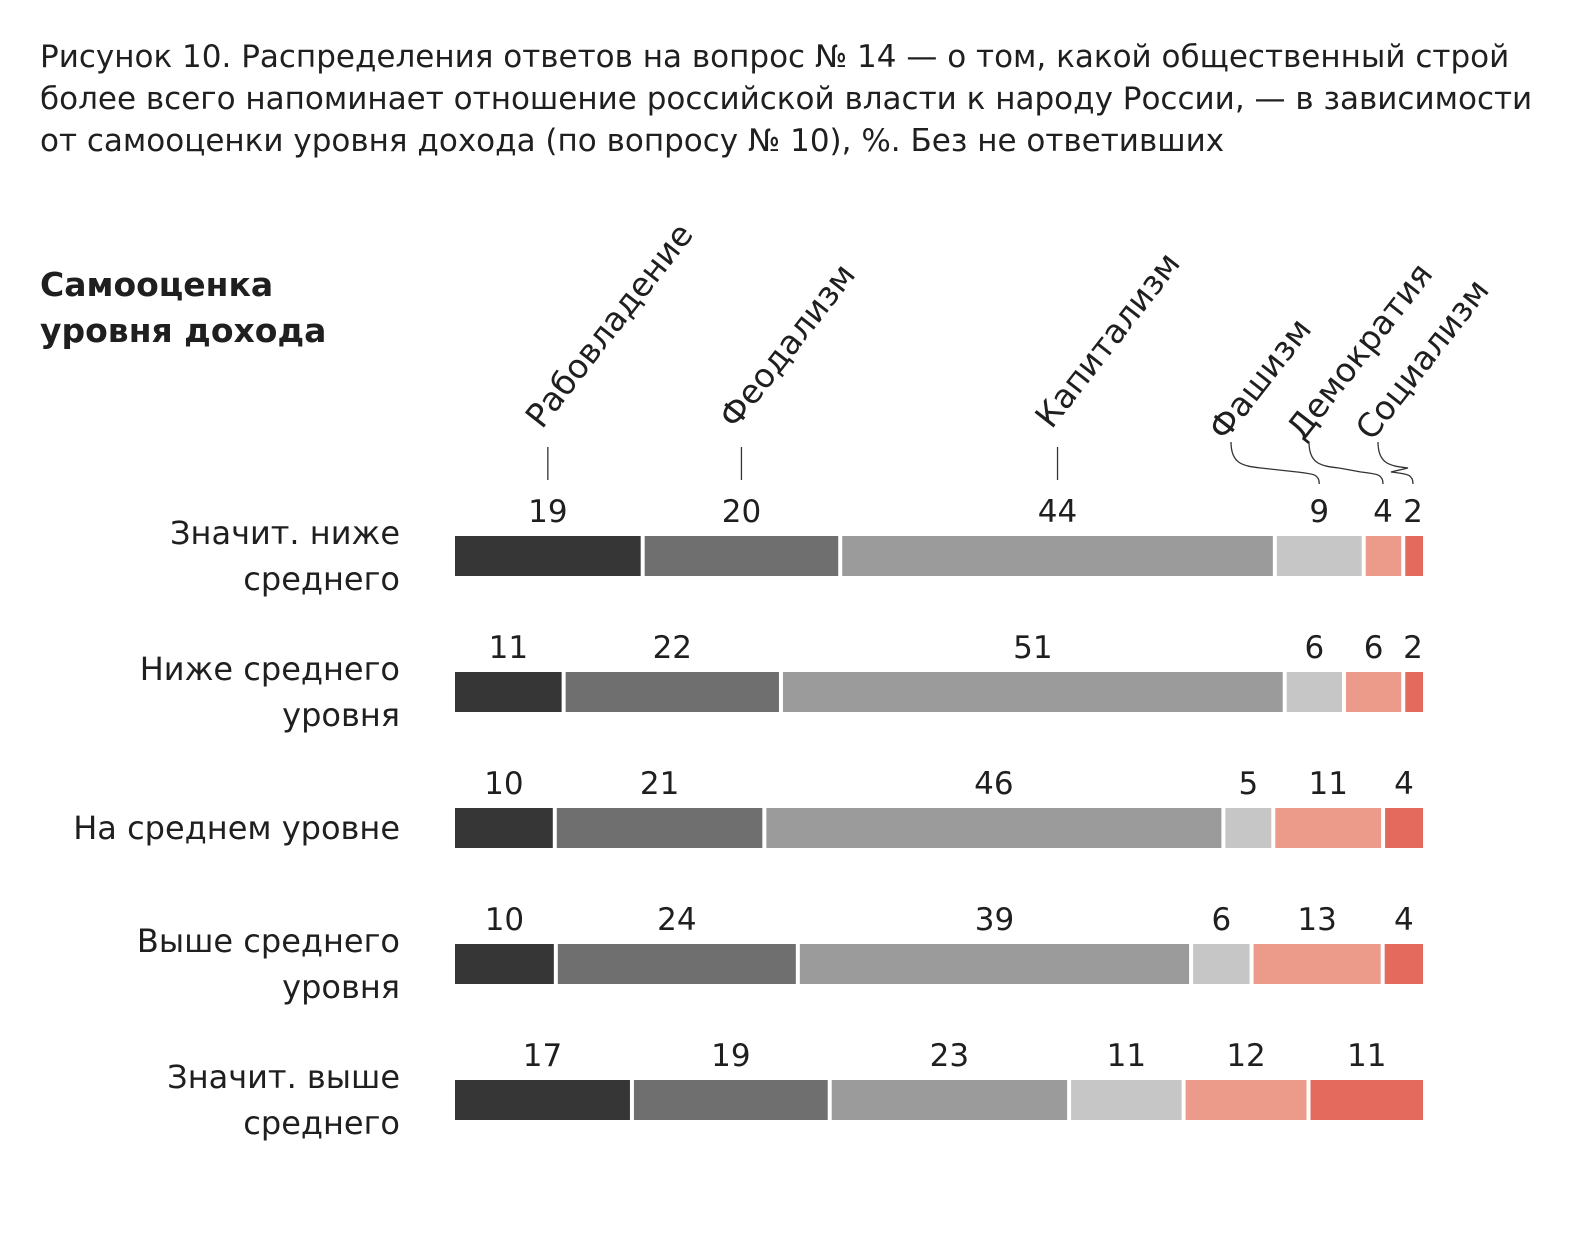  Describe the element at coordinates (672, 648) in the screenshot. I see `value-label: 22` at that location.